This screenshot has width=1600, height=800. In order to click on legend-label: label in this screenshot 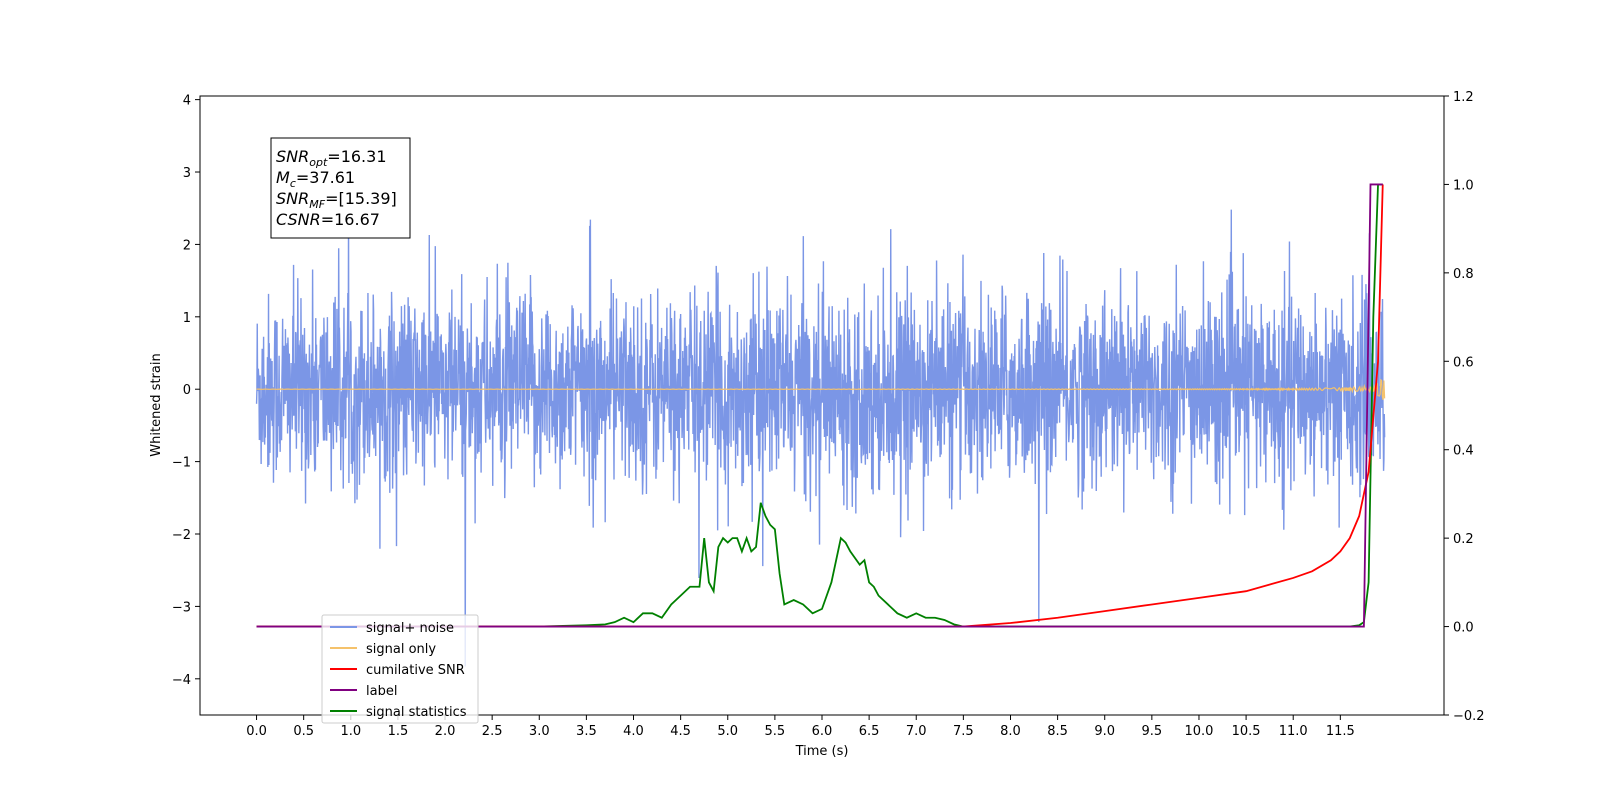, I will do `click(381, 691)`.